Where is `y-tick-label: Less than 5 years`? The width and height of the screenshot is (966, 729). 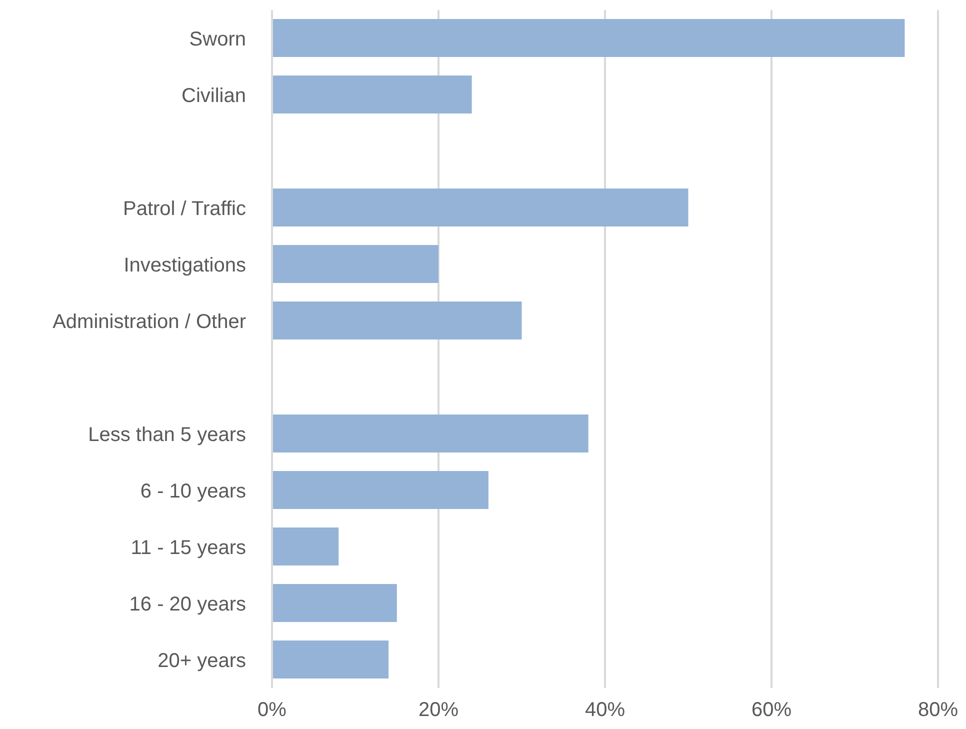 y-tick-label: Less than 5 years is located at coordinates (167, 435).